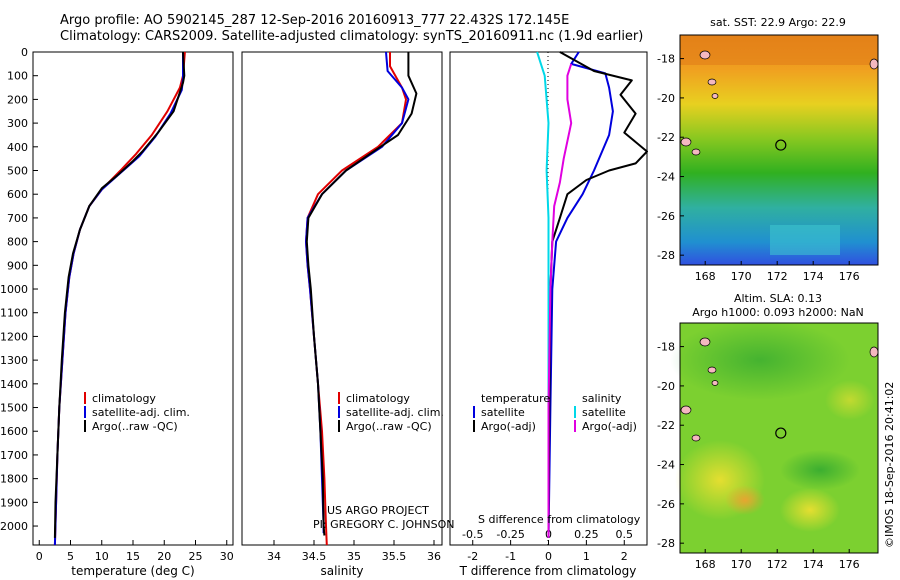 This screenshot has height=580, width=900. What do you see at coordinates (14, 502) in the screenshot?
I see `y-tick-label: 1900` at bounding box center [14, 502].